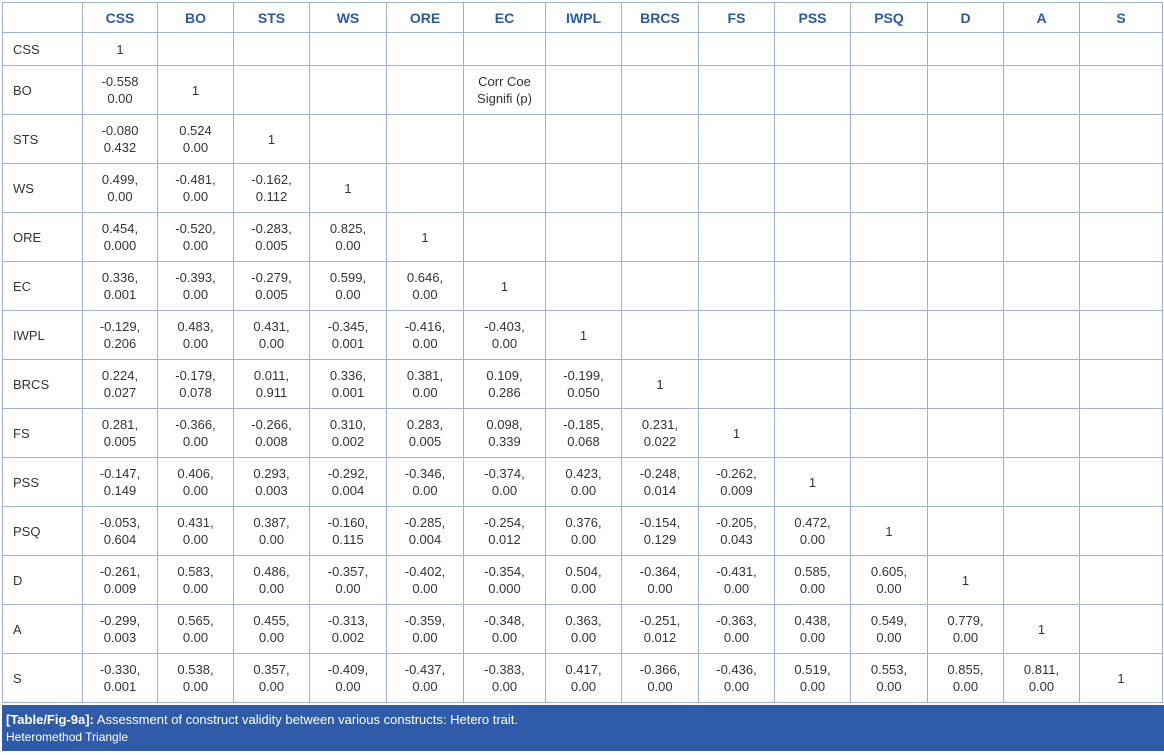 This screenshot has width=1164, height=755. What do you see at coordinates (583, 392) in the screenshot?
I see `cell-line: 0.050` at bounding box center [583, 392].